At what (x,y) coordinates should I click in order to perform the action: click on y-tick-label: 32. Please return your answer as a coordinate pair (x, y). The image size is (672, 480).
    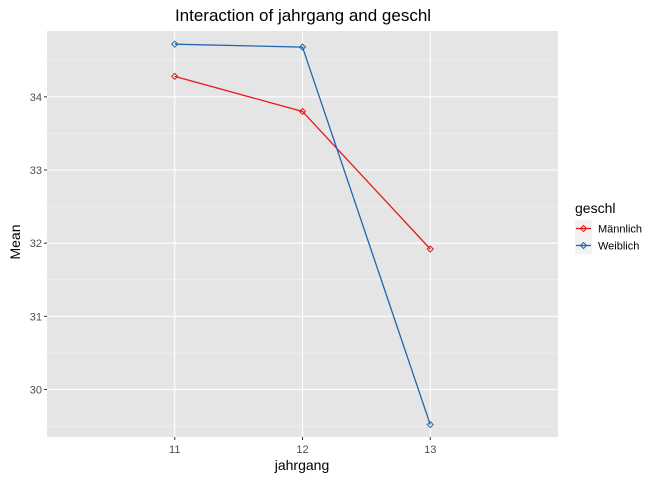
    Looking at the image, I should click on (36, 244).